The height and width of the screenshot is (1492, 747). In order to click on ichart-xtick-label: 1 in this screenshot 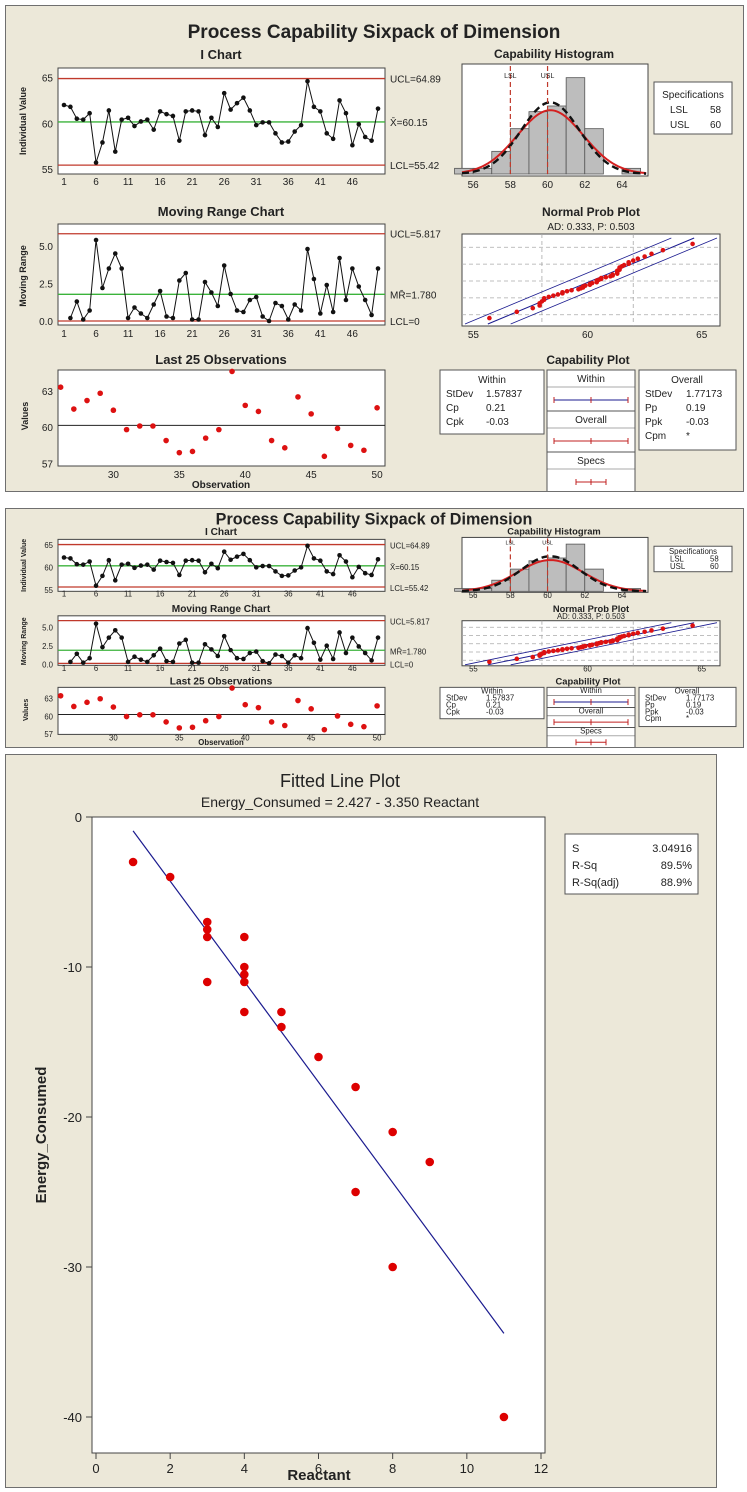, I will do `click(64, 182)`.